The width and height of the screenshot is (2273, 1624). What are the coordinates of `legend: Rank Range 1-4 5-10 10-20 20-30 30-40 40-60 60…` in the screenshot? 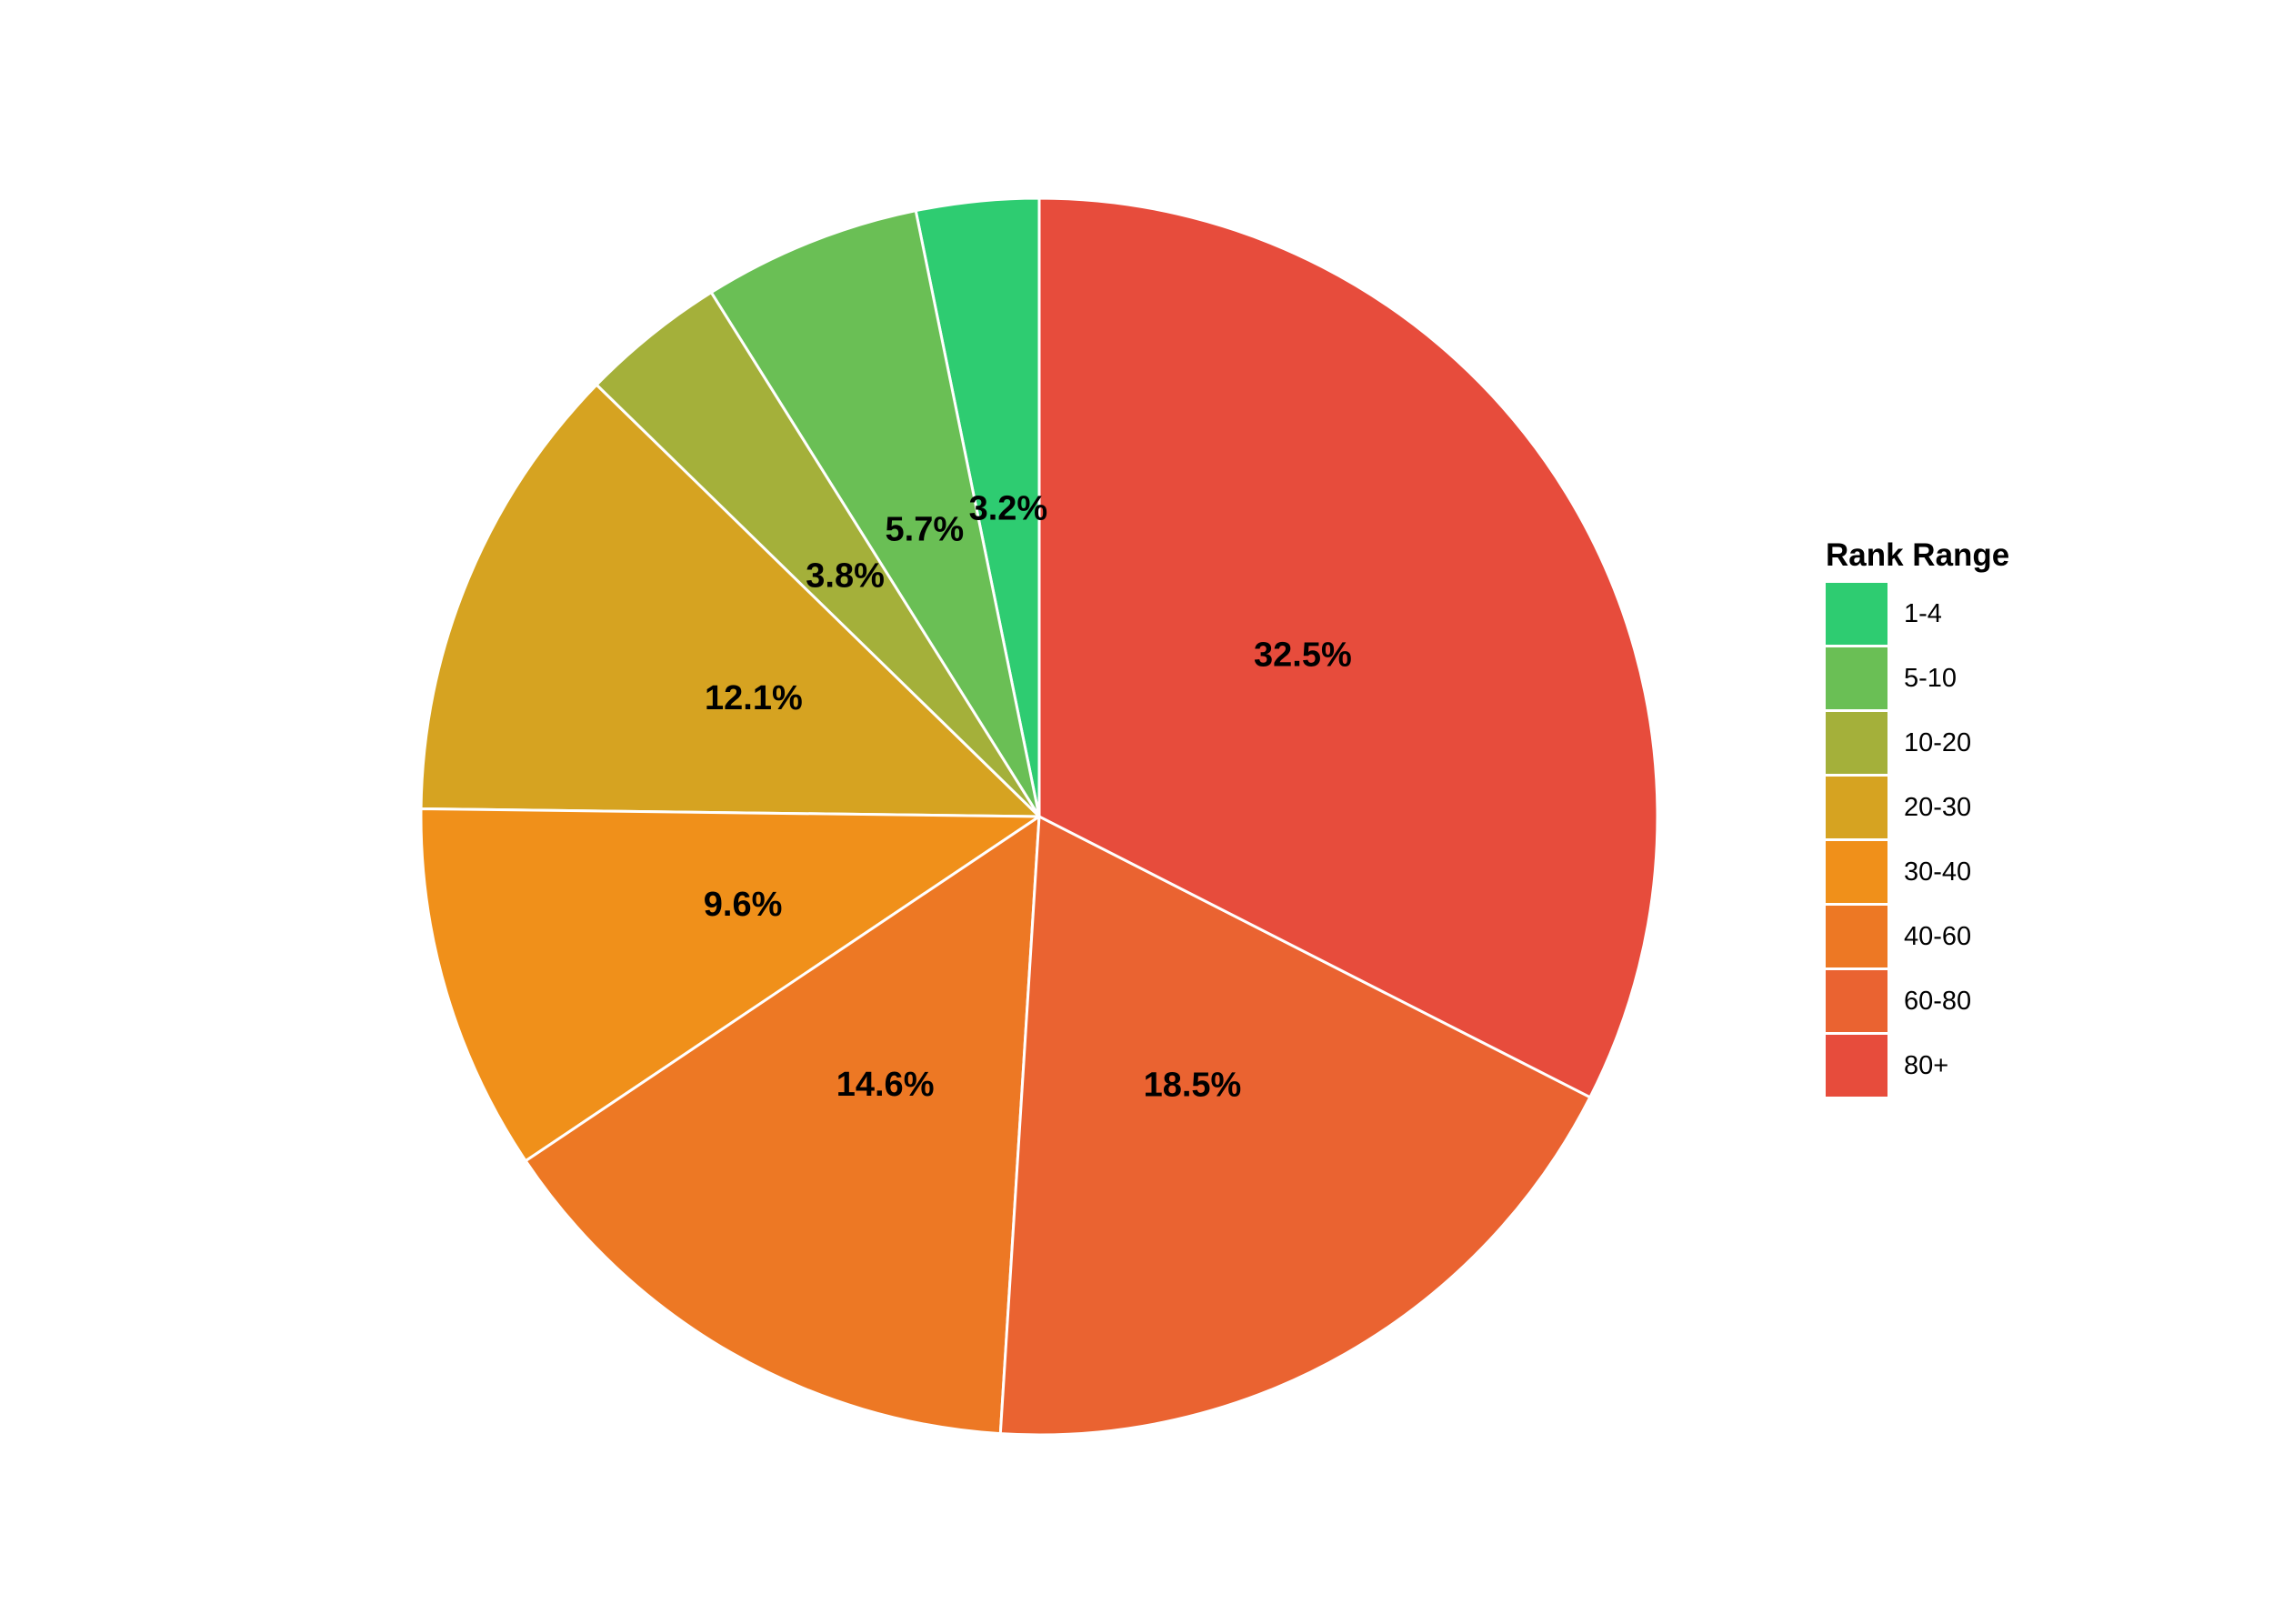 It's located at (1917, 817).